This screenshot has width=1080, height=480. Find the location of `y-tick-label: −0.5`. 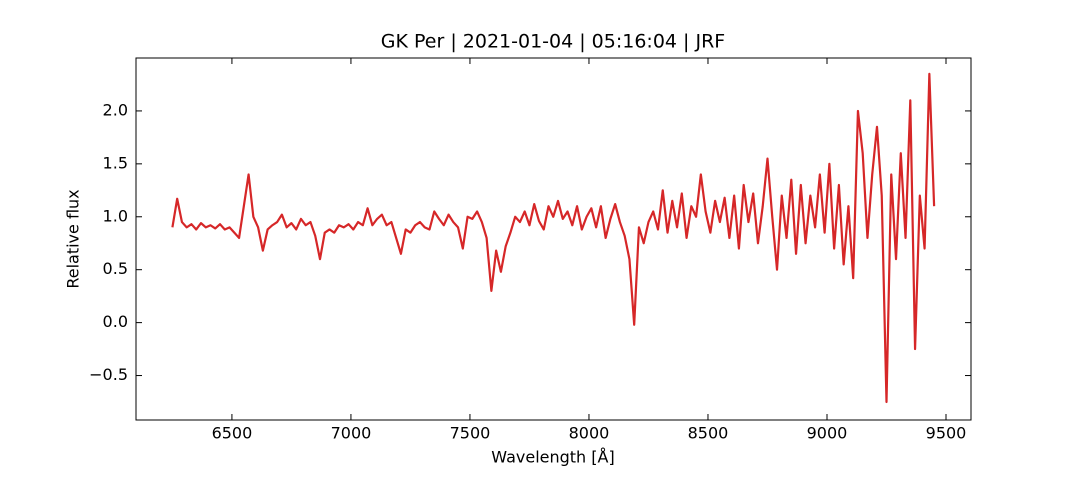

y-tick-label: −0.5 is located at coordinates (108, 374).